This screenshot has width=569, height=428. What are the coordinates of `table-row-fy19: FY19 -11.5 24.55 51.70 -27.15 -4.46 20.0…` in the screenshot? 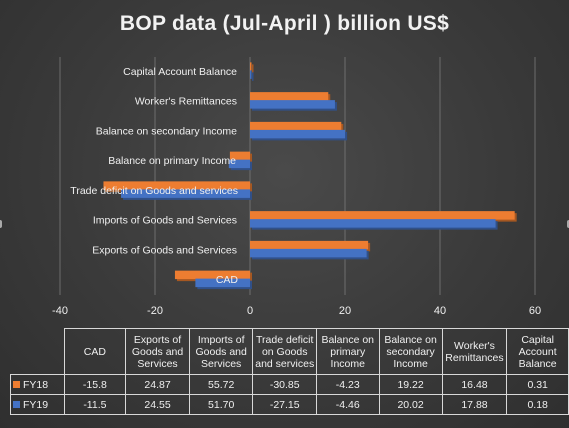 It's located at (289, 404).